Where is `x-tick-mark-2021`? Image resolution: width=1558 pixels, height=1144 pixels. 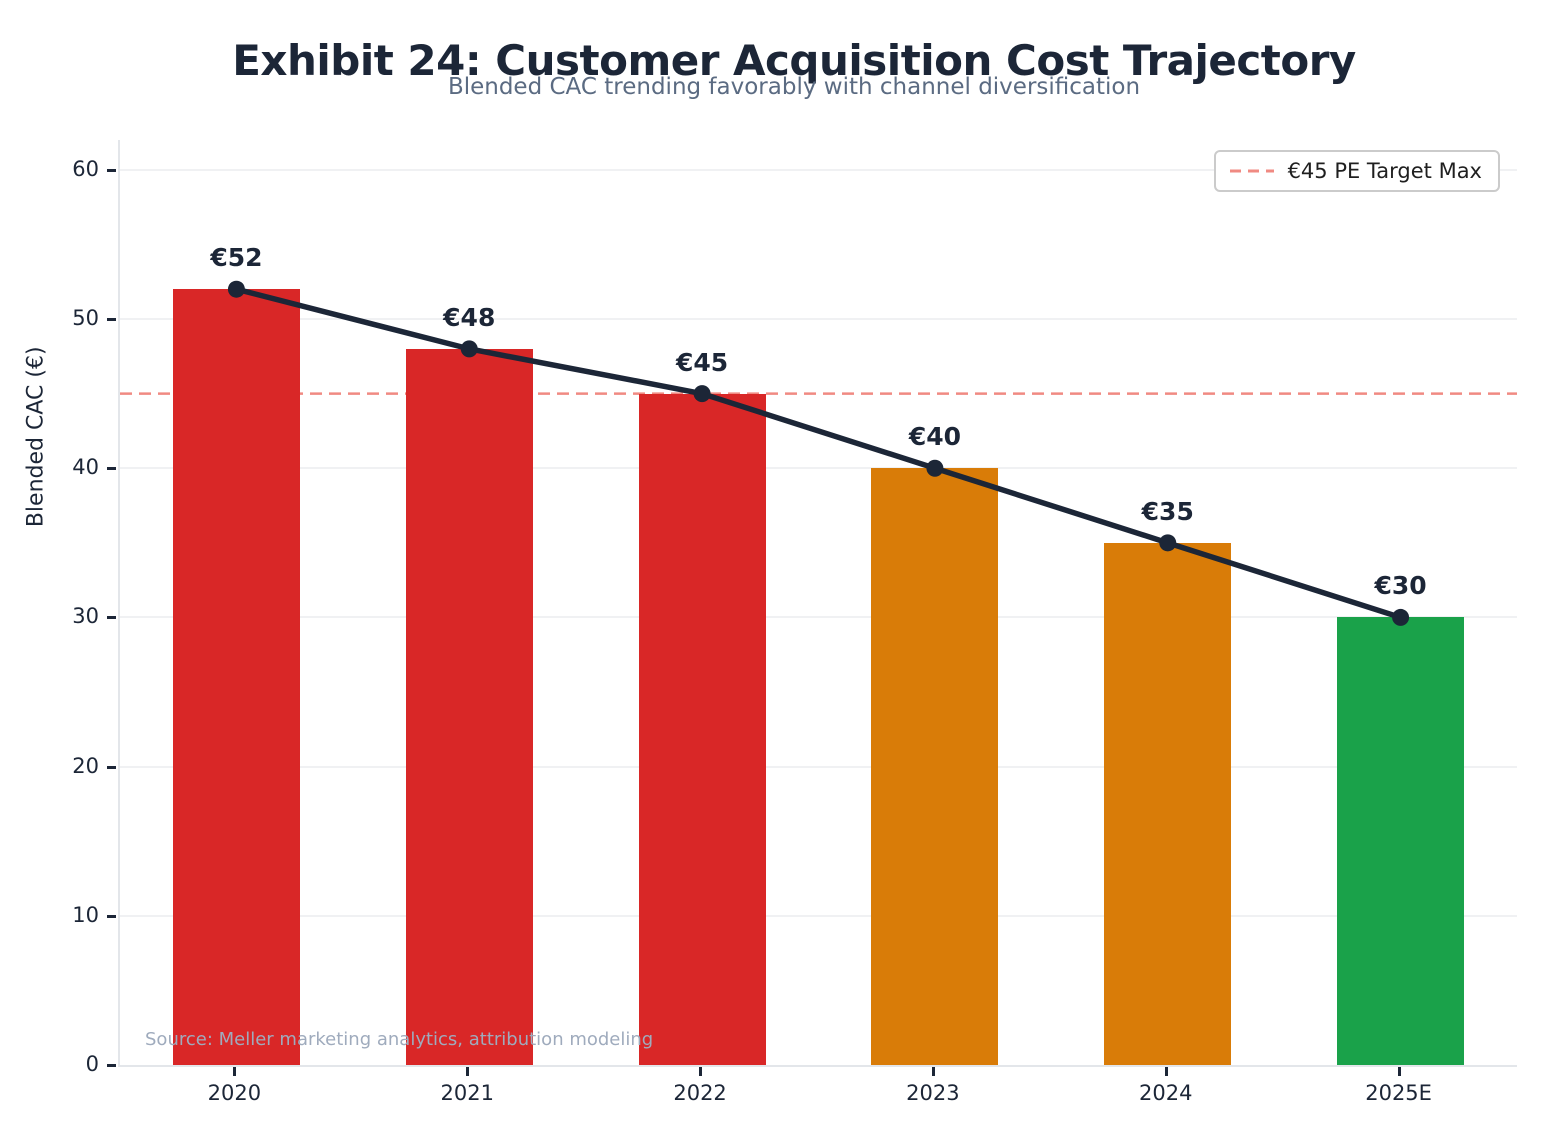 x-tick-mark-2021 is located at coordinates (468, 1071).